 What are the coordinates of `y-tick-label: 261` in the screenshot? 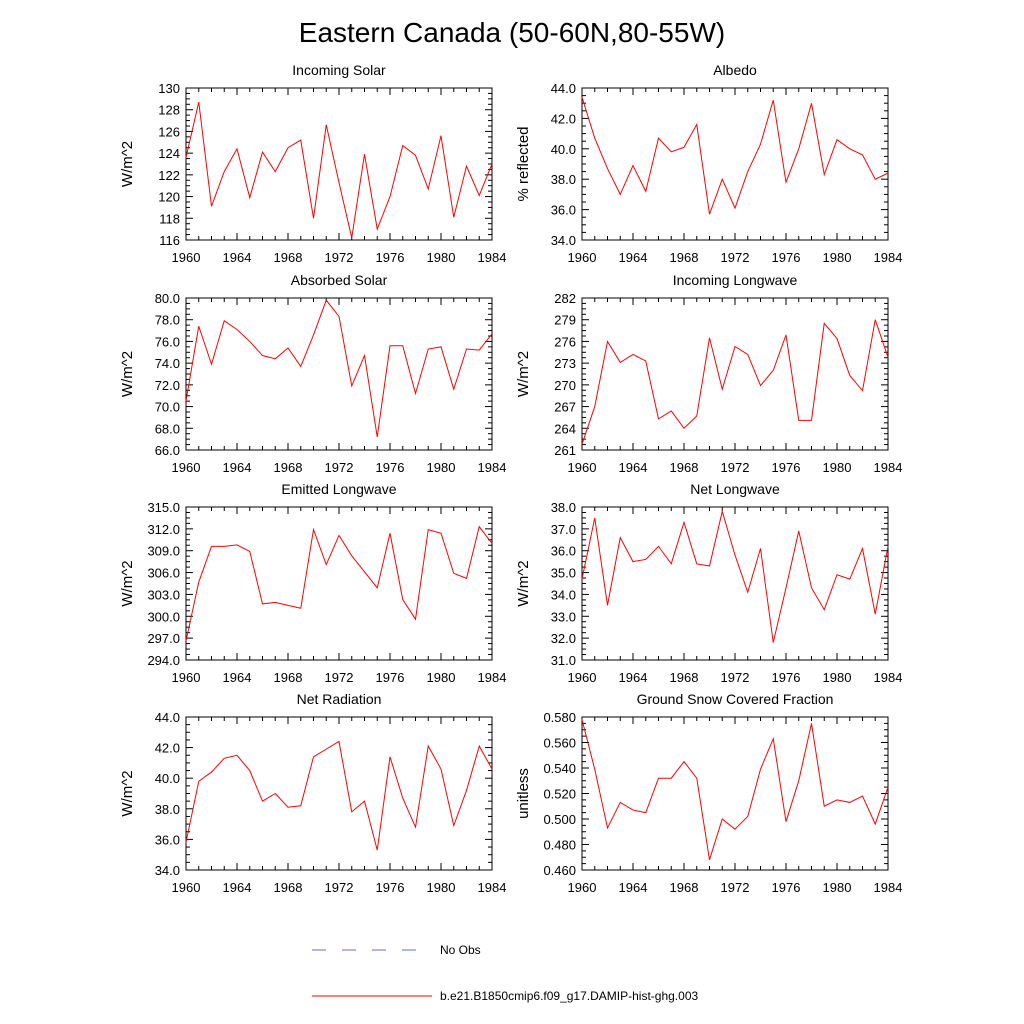 It's located at (565, 450).